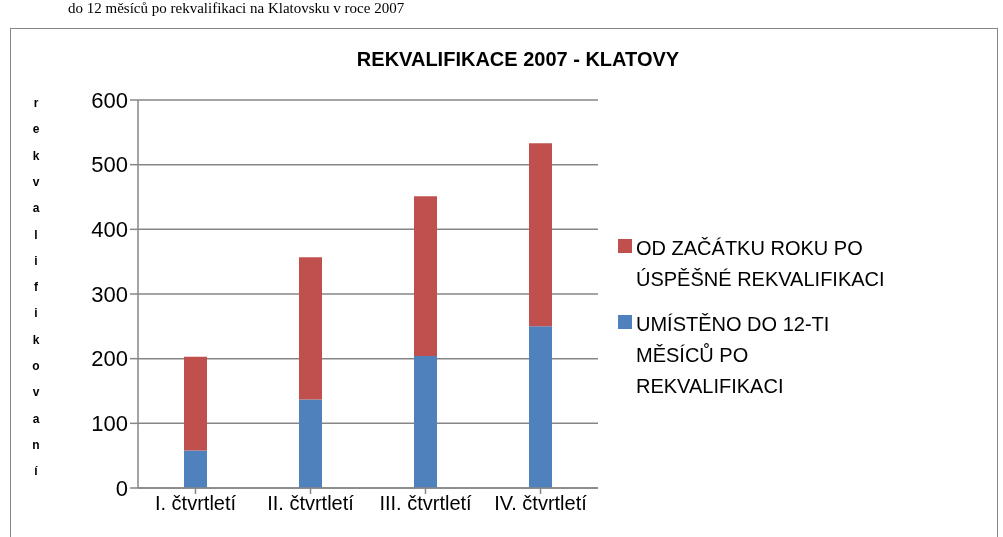 Image resolution: width=1003 pixels, height=537 pixels. I want to click on x-tick-label: IV. čtvrtletí, so click(541, 503).